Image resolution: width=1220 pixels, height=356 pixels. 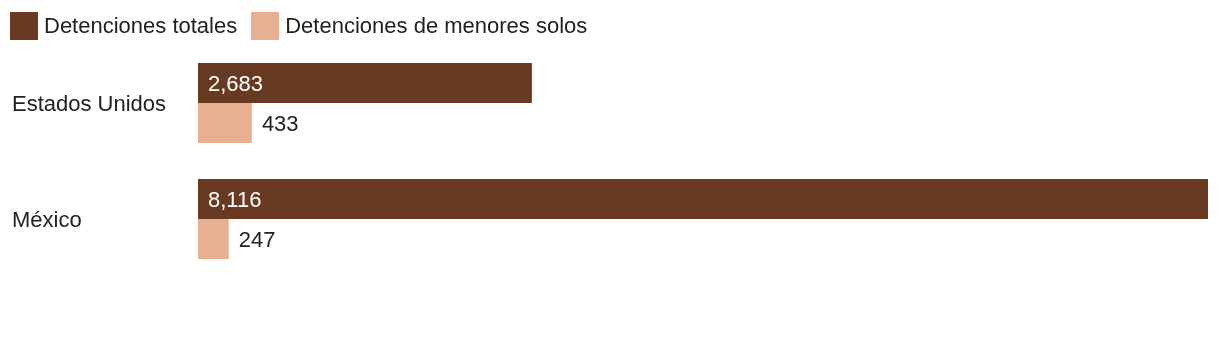 What do you see at coordinates (257, 239) in the screenshot?
I see `data-label: 247` at bounding box center [257, 239].